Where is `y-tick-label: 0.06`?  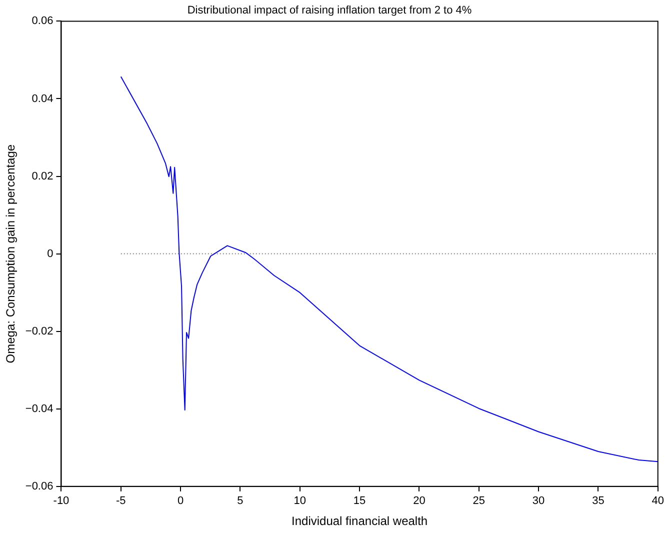
y-tick-label: 0.06 is located at coordinates (43, 21).